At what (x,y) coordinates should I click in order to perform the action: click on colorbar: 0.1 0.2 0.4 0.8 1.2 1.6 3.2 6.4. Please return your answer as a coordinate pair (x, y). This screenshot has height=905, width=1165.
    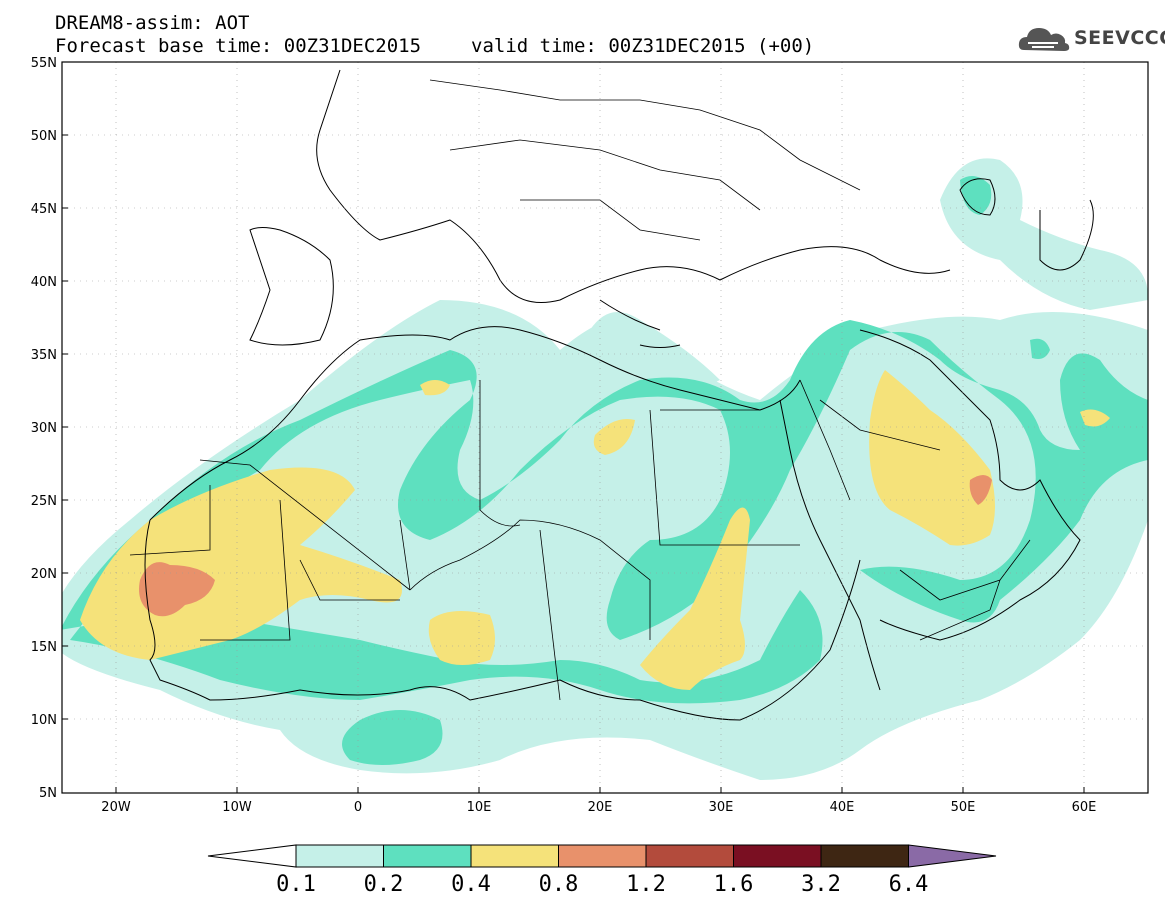
    Looking at the image, I should click on (602, 870).